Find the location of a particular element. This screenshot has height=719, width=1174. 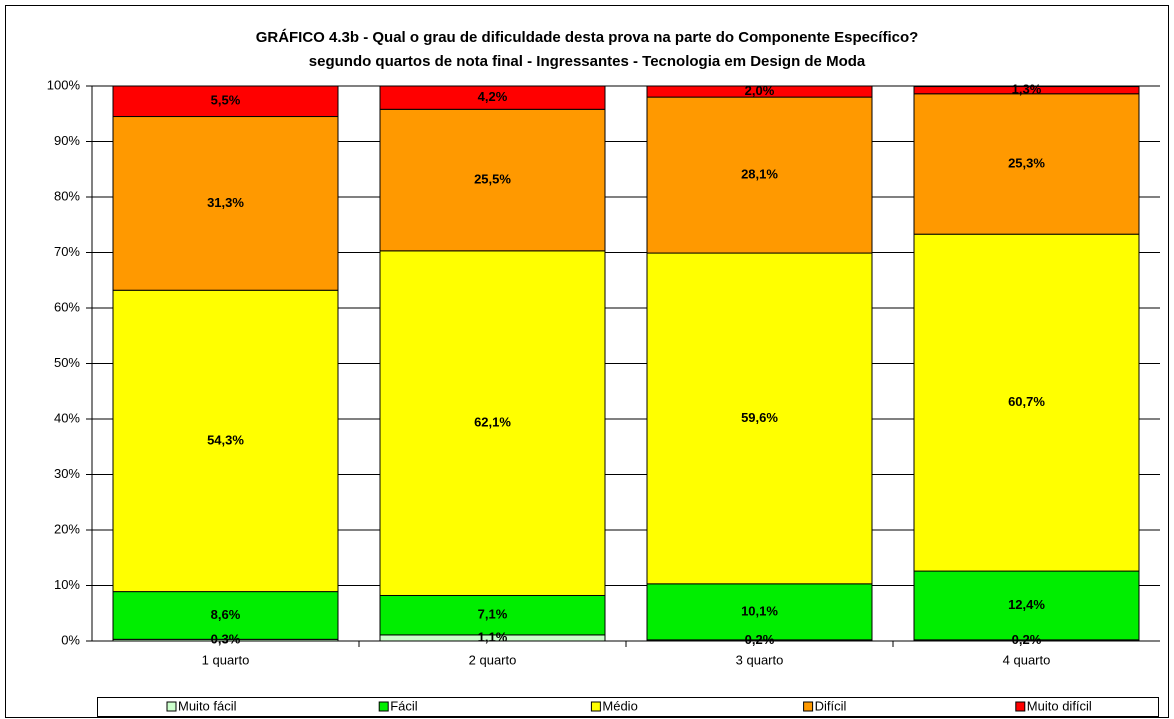

legend-label: Muito fácil is located at coordinates (207, 705).